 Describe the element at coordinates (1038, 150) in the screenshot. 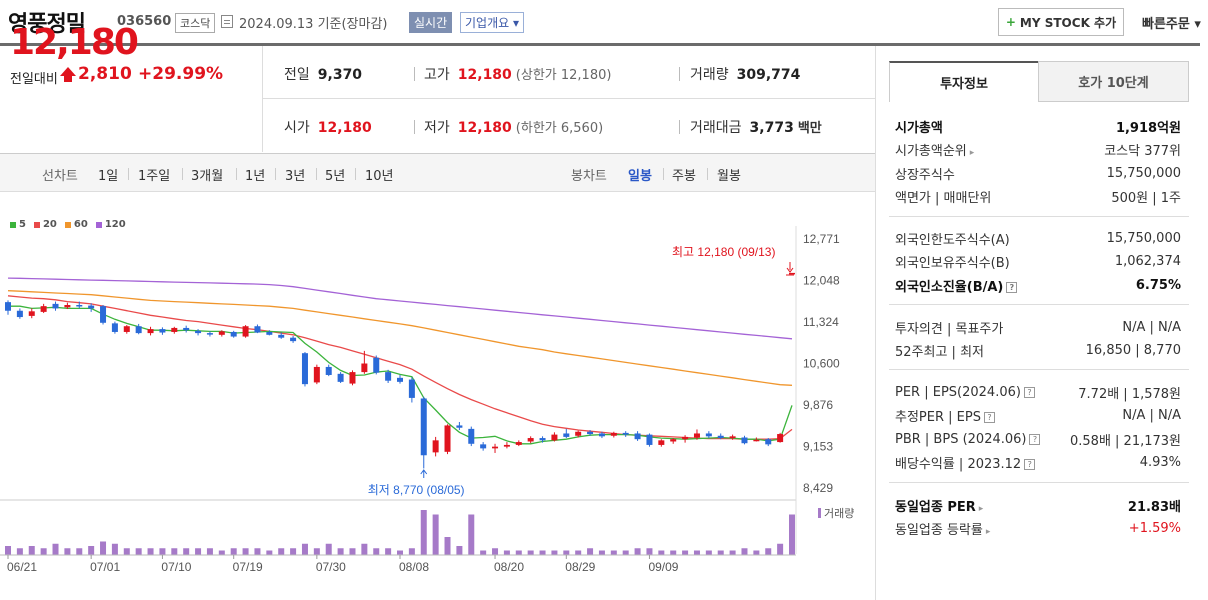

I see `side-row: 시가총액순위 ▸ 코스닥 377위` at that location.